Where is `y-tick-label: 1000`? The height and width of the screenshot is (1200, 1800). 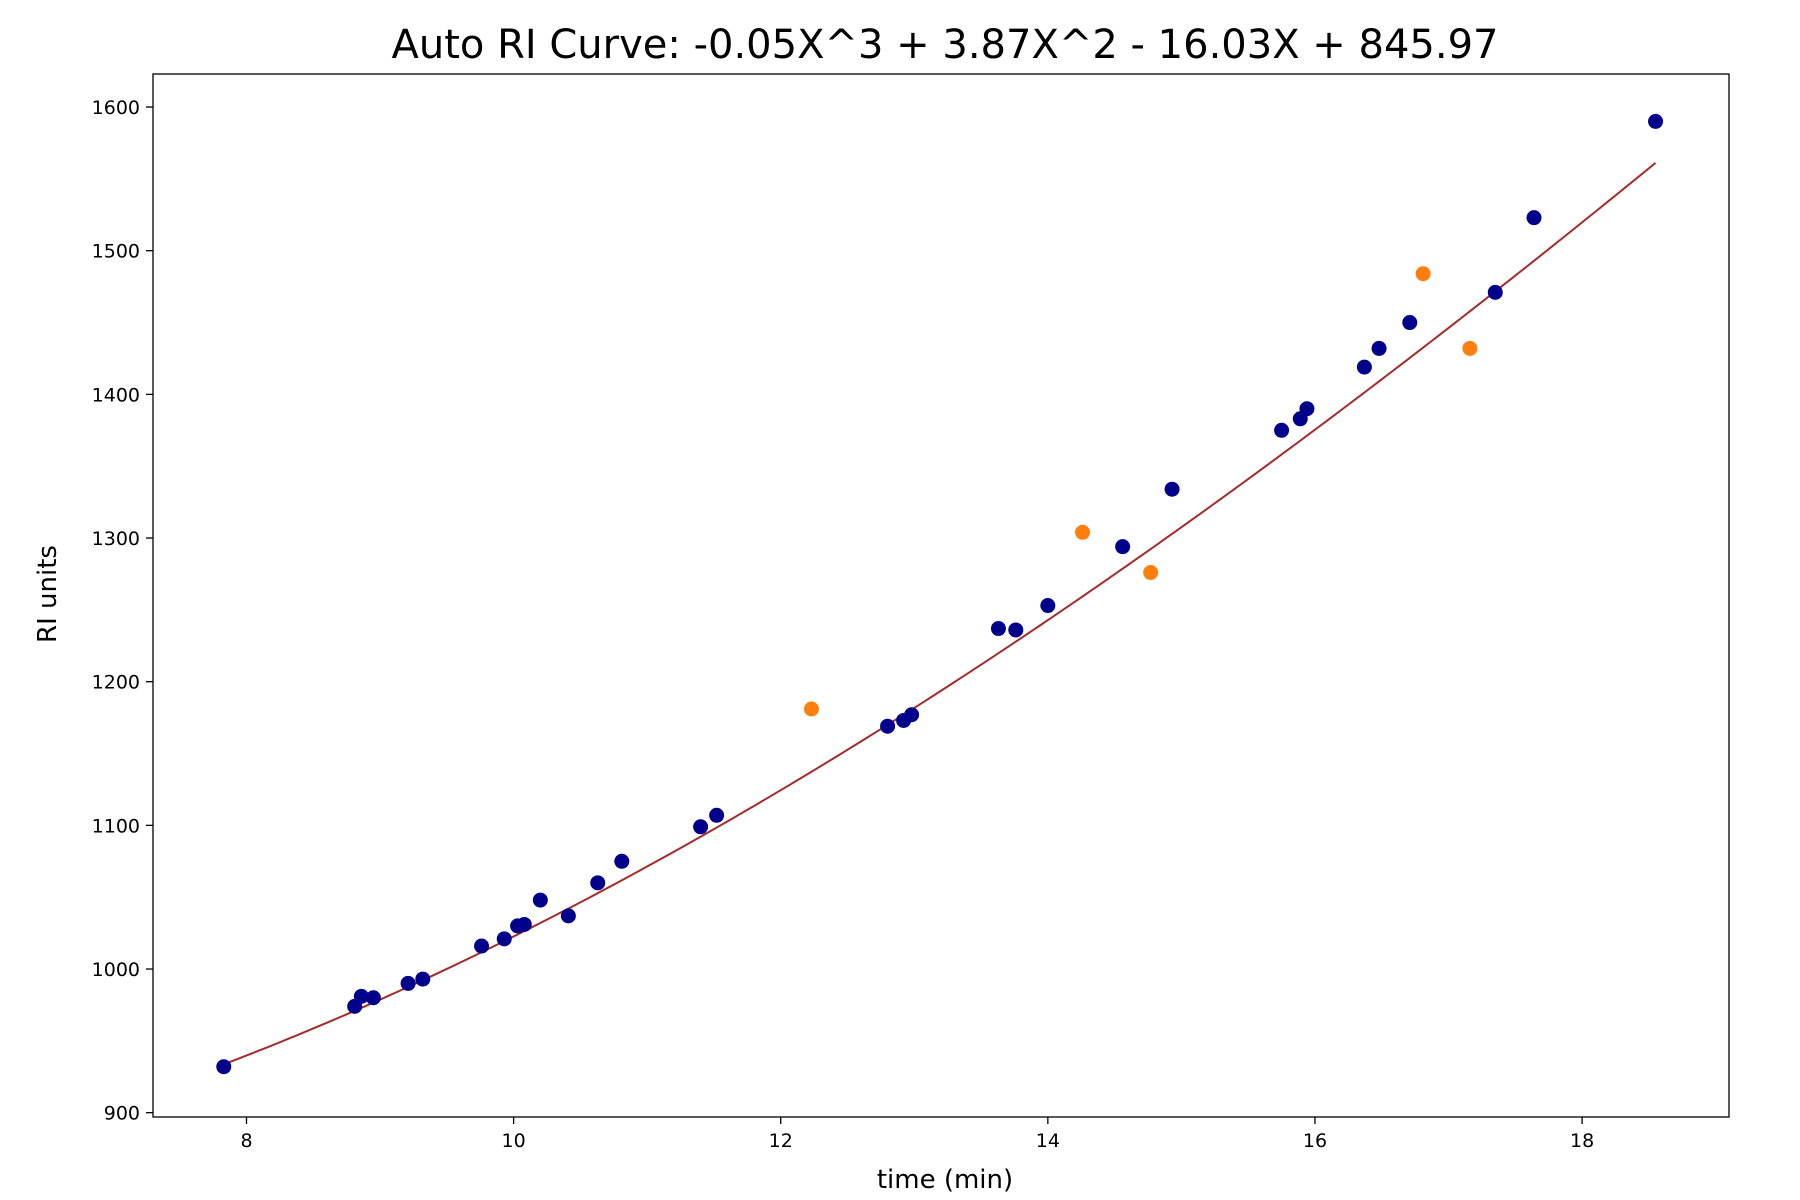
y-tick-label: 1000 is located at coordinates (116, 970).